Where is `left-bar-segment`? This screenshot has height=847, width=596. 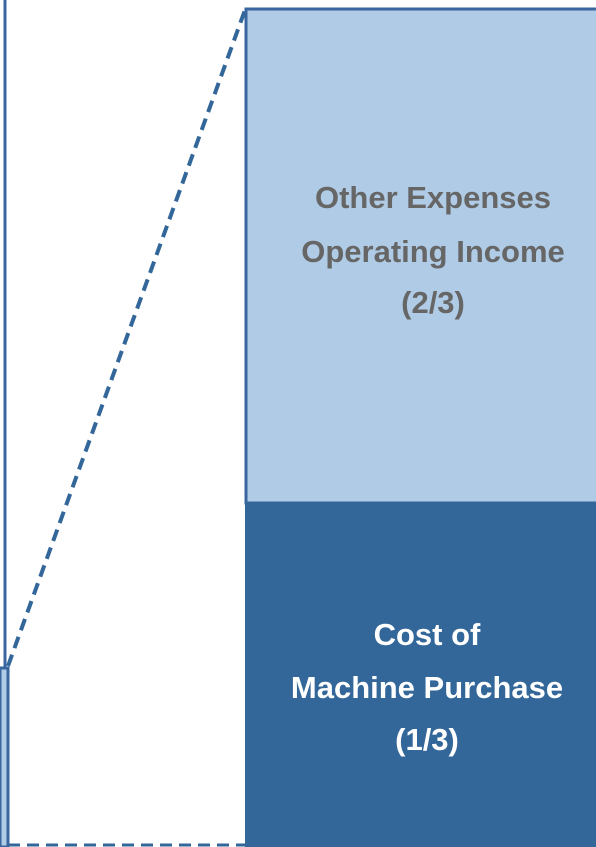
left-bar-segment is located at coordinates (5, 756).